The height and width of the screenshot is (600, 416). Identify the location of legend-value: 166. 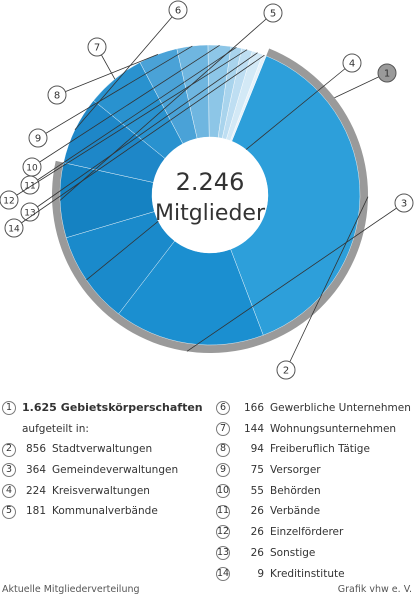
(253, 408).